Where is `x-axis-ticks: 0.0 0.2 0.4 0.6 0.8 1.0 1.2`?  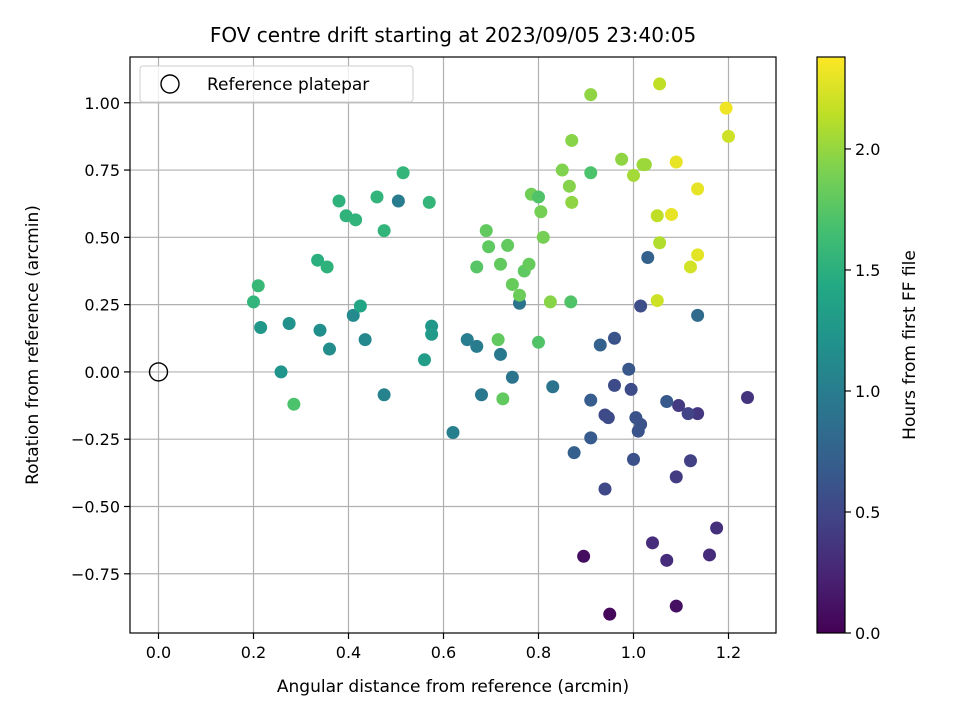 x-axis-ticks: 0.0 0.2 0.4 0.6 0.8 1.0 1.2 is located at coordinates (443, 647).